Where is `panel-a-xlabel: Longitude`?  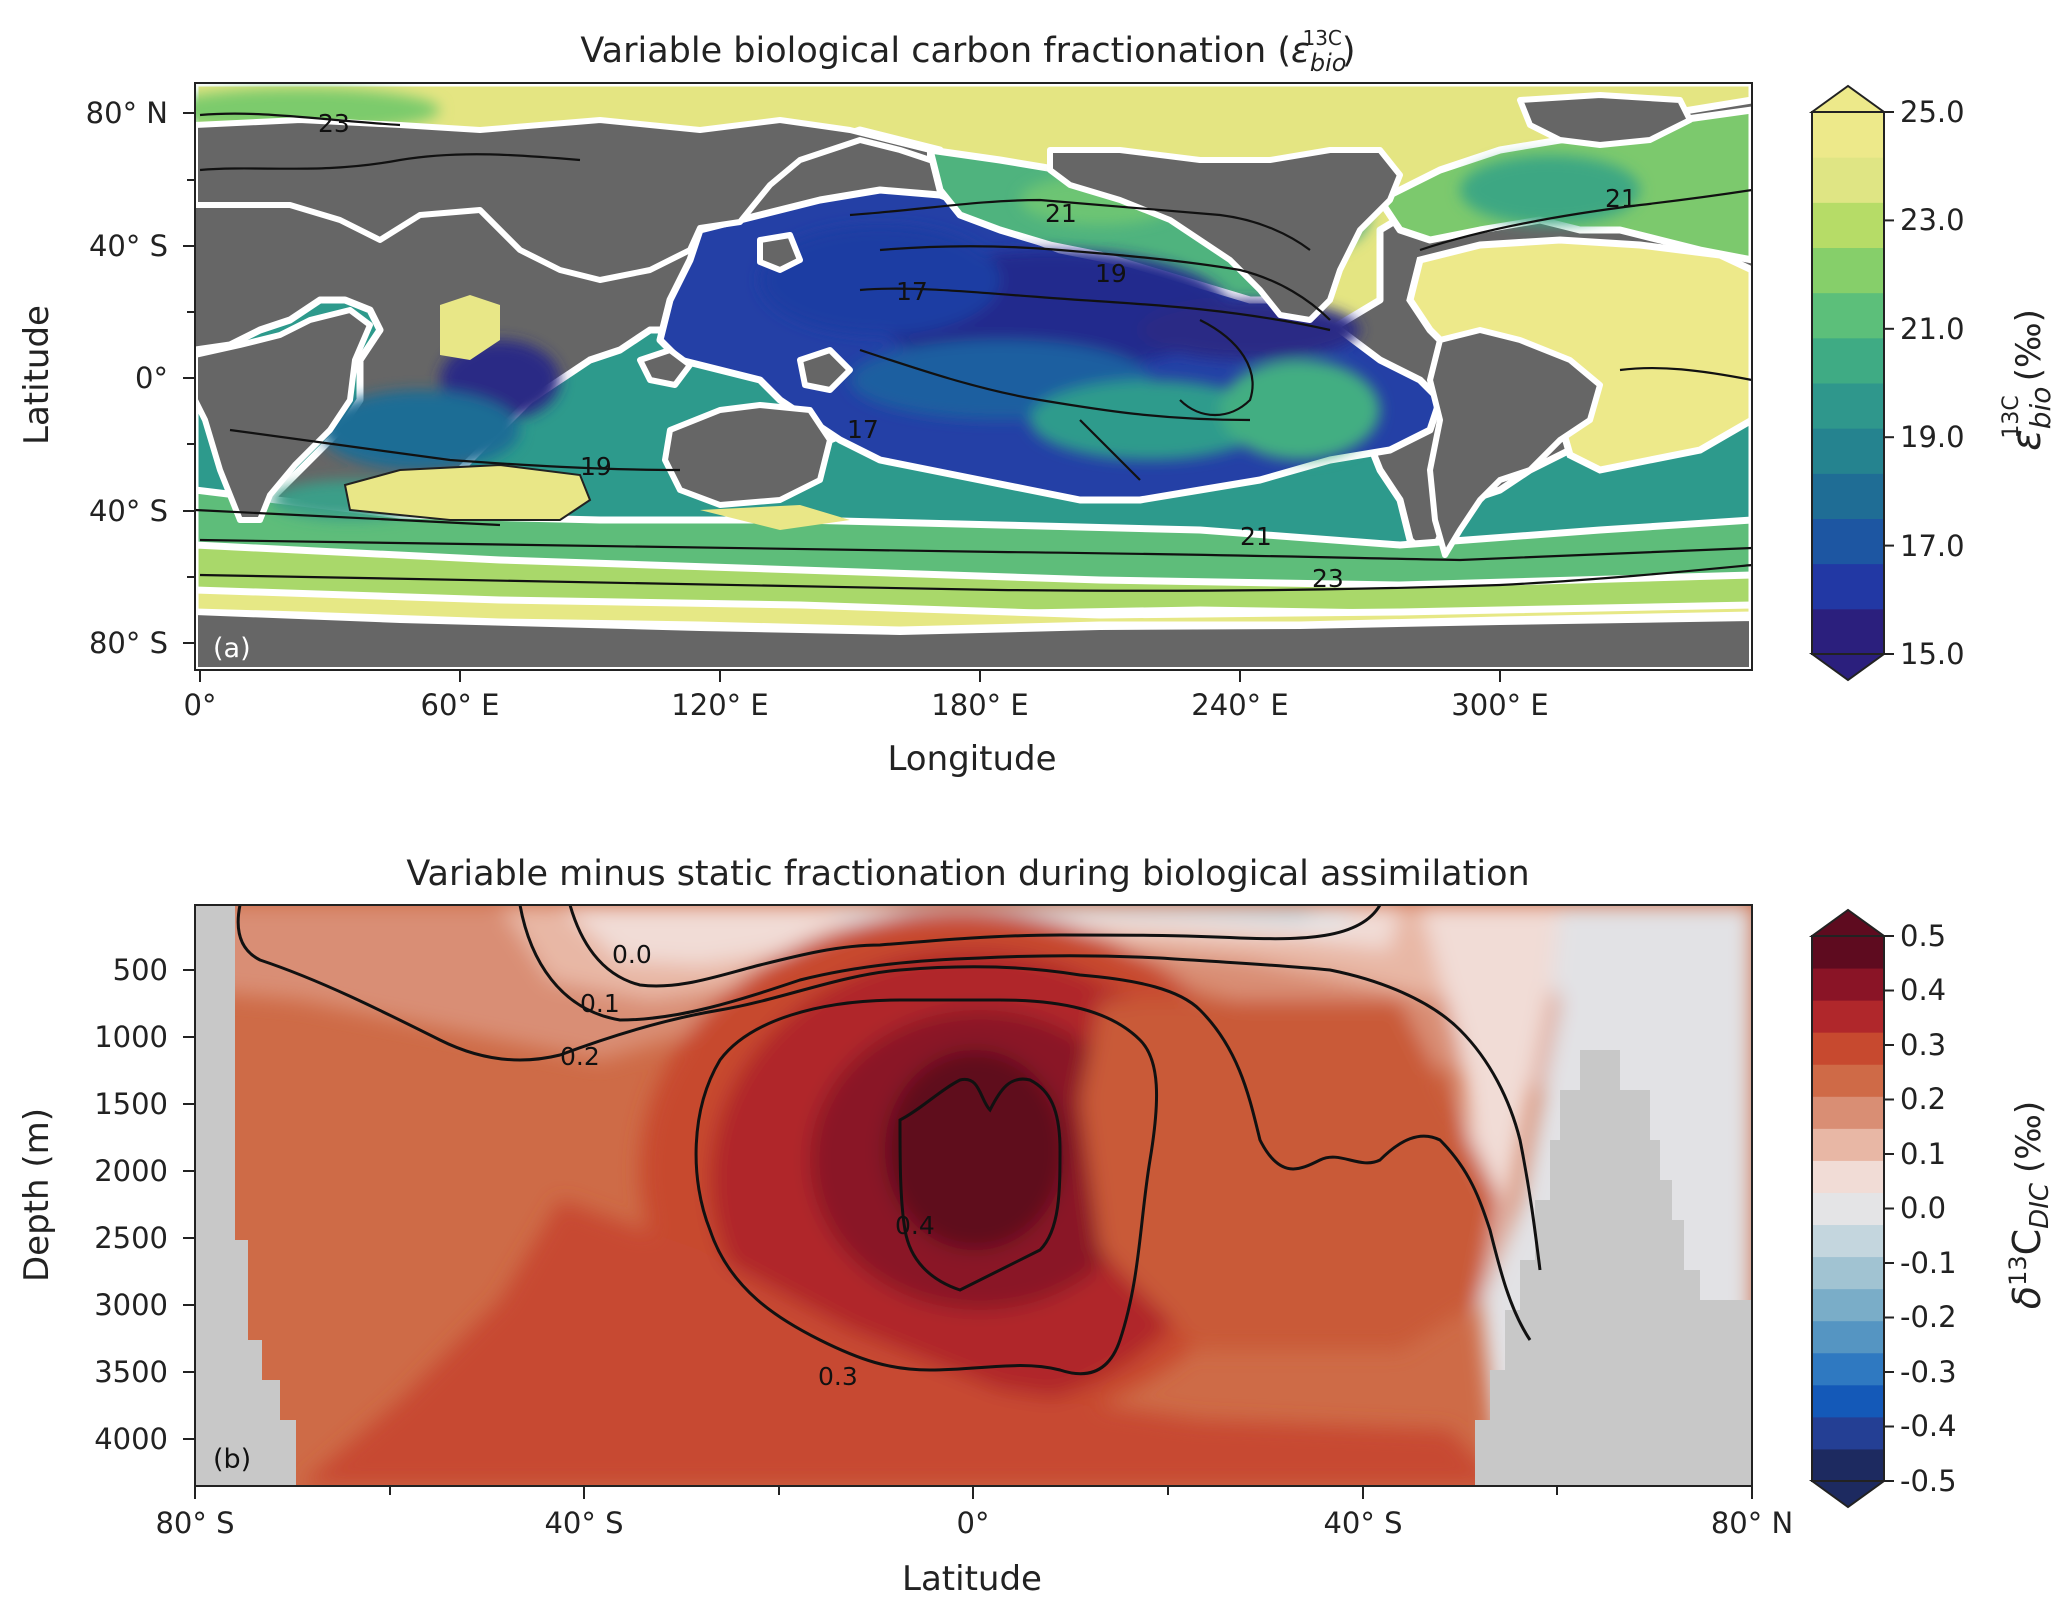 panel-a-xlabel: Longitude is located at coordinates (971, 759).